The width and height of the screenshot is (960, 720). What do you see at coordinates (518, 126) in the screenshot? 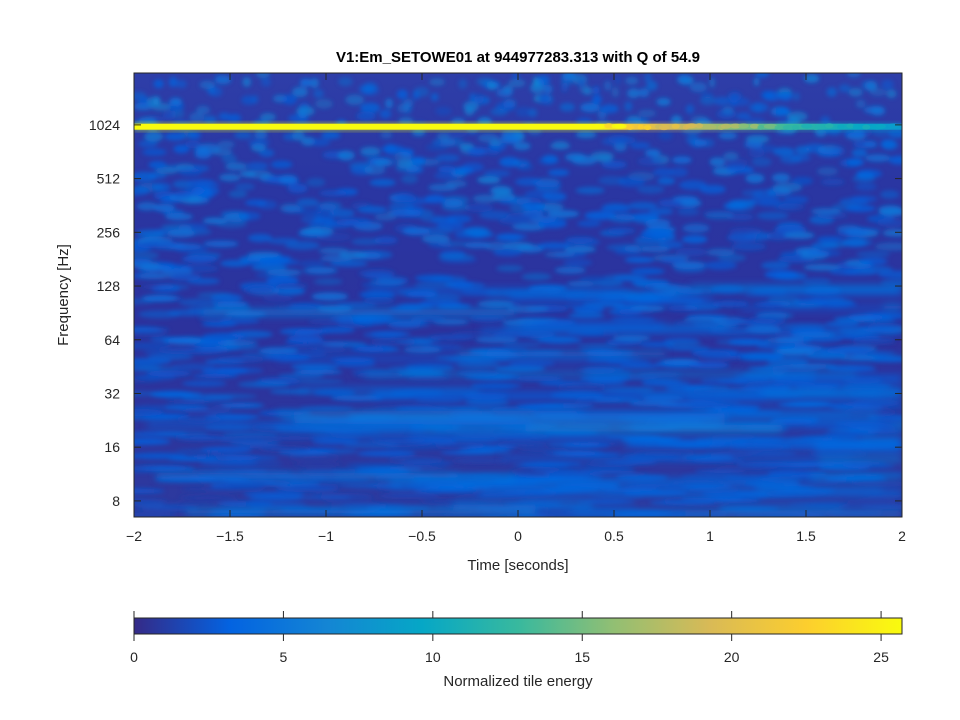
I see `narrowband-line-layer` at bounding box center [518, 126].